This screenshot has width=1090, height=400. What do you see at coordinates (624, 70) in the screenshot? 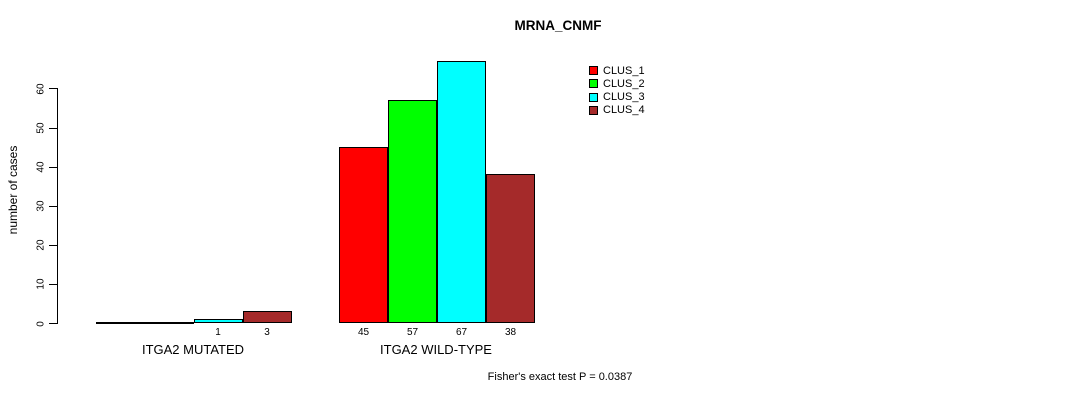
I see `legend-label: CLUS_1` at bounding box center [624, 70].